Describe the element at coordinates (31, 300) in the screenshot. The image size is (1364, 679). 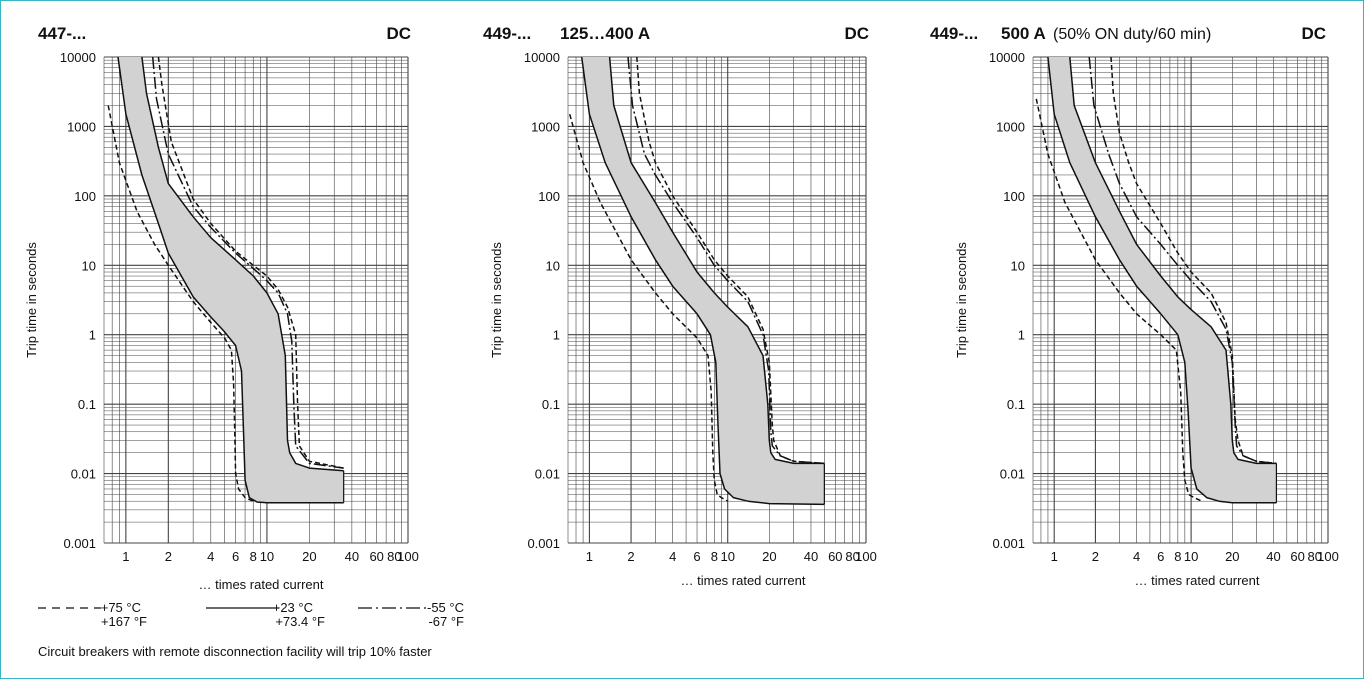
I see `chart-447-ylabel: Trip time in seconds` at that location.